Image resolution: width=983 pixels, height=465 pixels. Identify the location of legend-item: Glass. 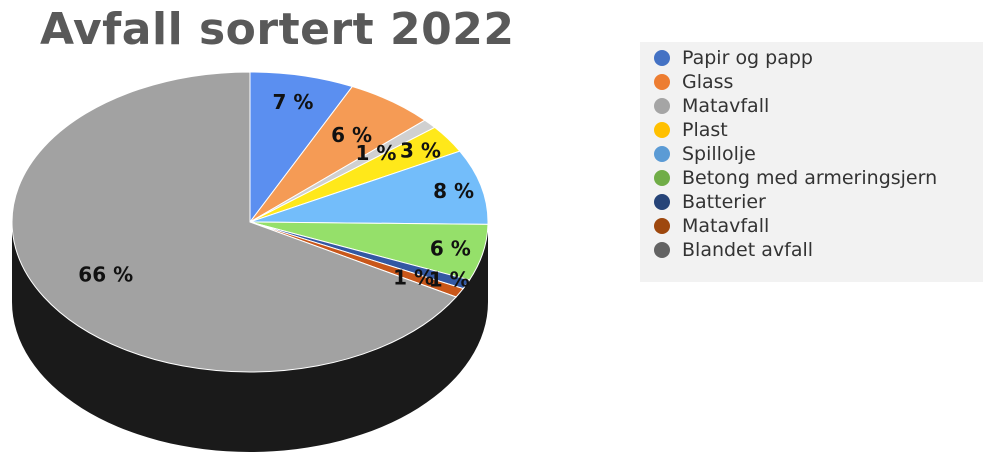
(693, 82).